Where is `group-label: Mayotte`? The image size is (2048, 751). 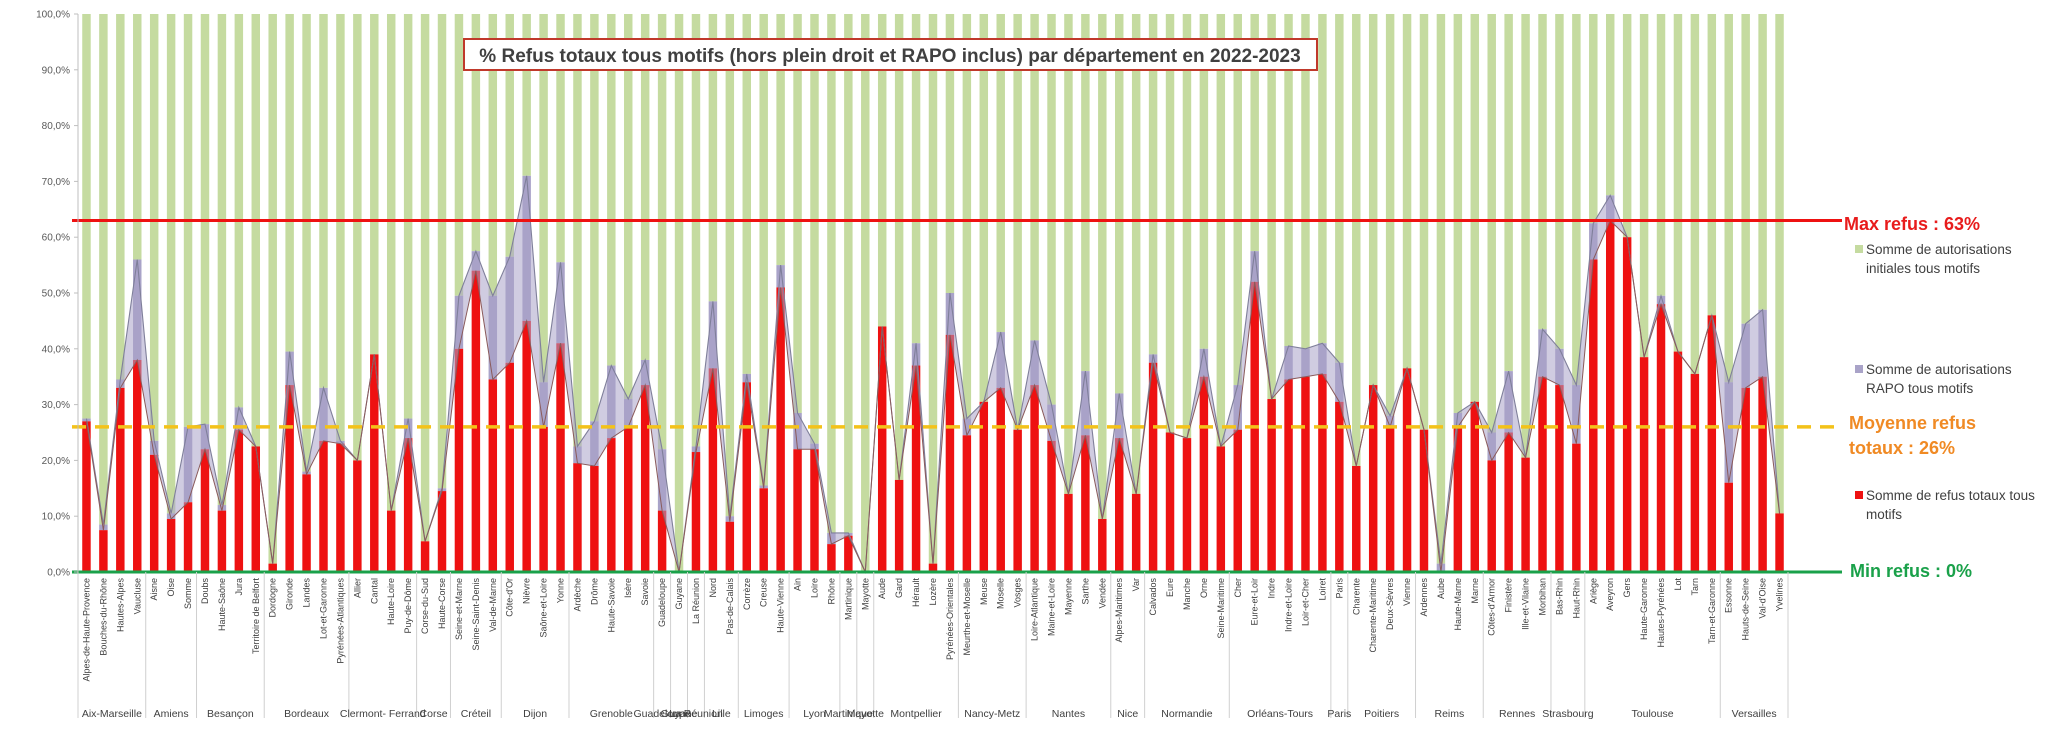 group-label: Mayotte is located at coordinates (866, 714).